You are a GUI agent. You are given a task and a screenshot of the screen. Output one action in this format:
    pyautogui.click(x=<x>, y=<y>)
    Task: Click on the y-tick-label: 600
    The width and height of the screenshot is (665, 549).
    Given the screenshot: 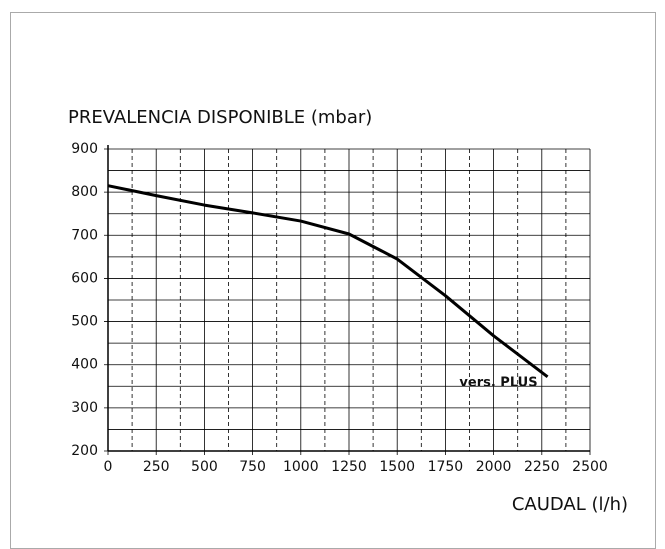 What is the action you would take?
    pyautogui.click(x=84, y=278)
    